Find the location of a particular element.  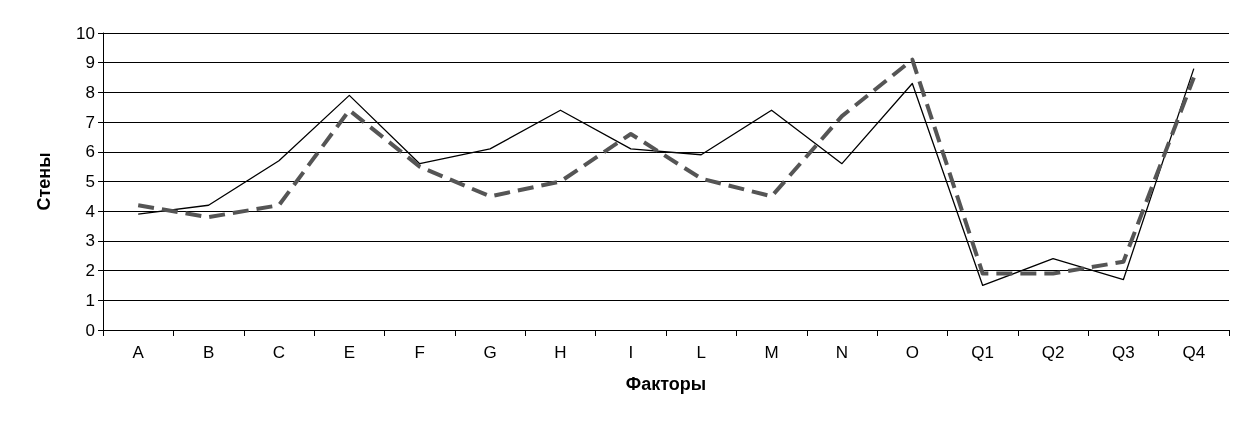

x-tick-label: Q2 is located at coordinates (1053, 352).